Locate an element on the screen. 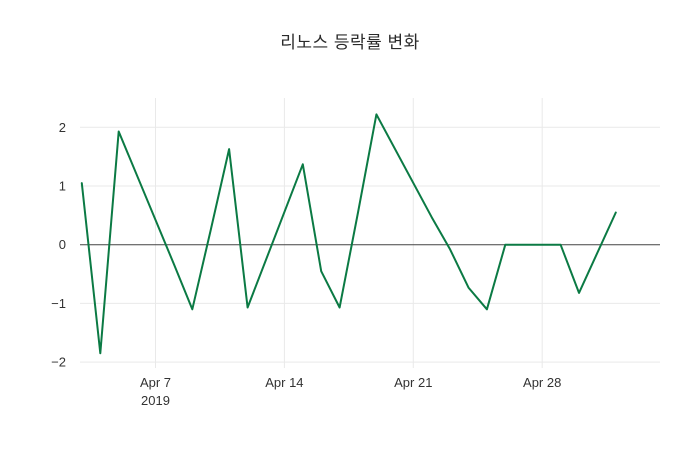  x-tick-label: Apr 21 is located at coordinates (413, 382).